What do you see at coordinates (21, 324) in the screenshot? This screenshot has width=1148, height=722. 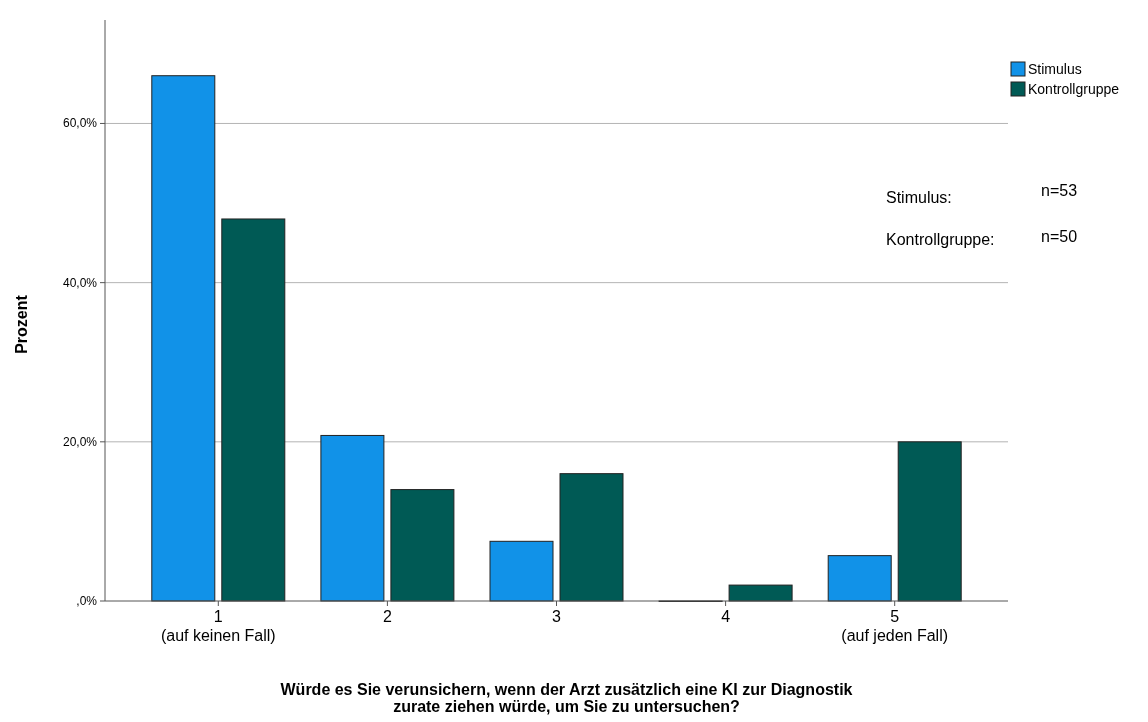 I see `y-axis-title: Prozent` at bounding box center [21, 324].